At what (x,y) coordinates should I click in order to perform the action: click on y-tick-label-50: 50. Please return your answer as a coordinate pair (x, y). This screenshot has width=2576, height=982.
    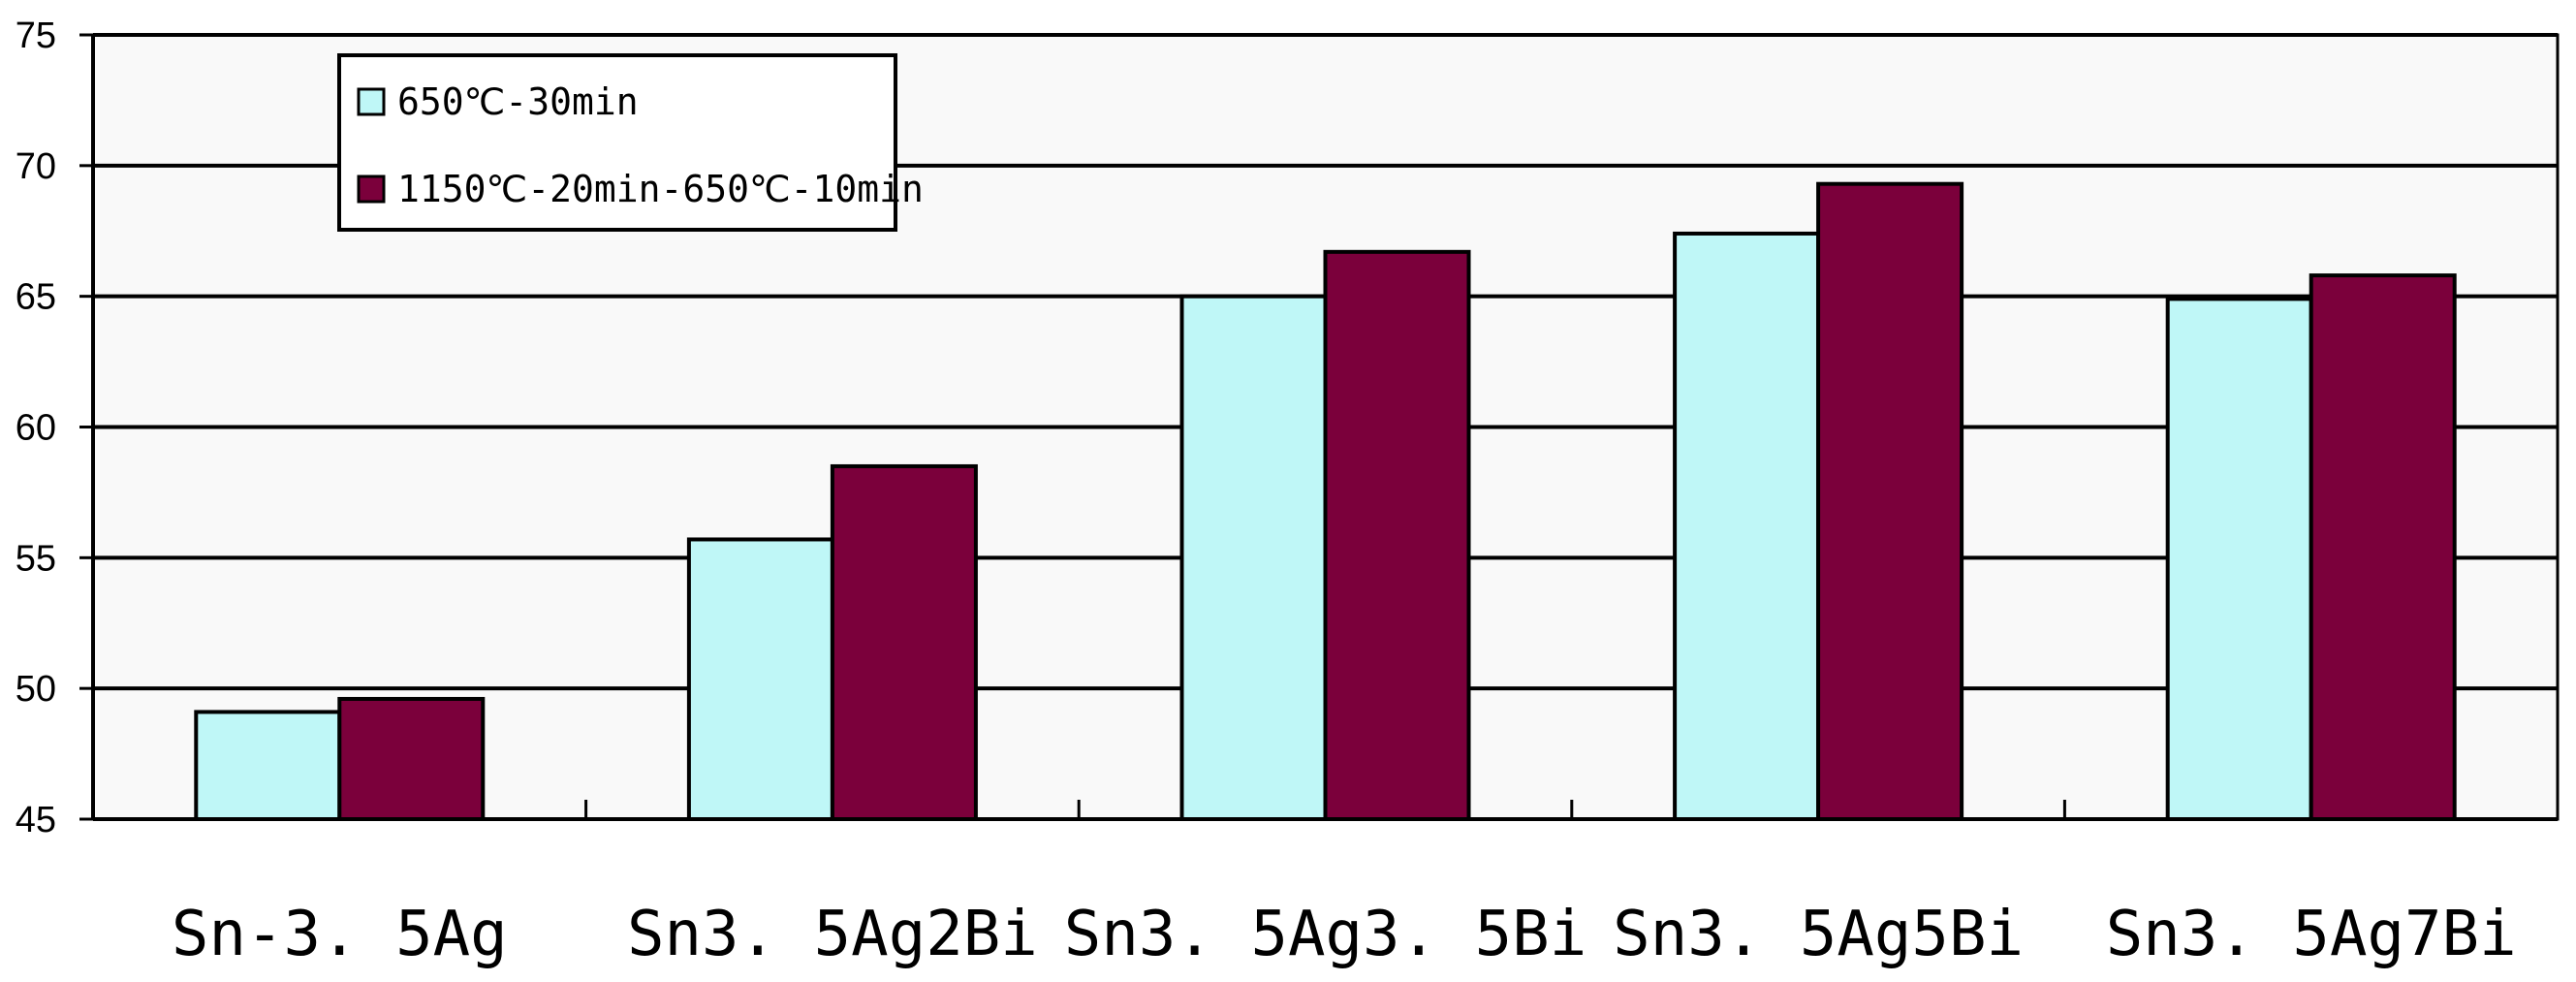
    Looking at the image, I should click on (36, 689).